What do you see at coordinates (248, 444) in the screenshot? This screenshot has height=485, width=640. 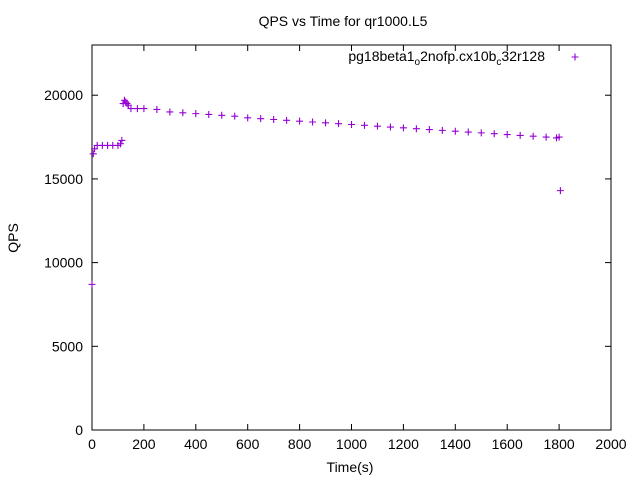 I see `x-tick-label: 600` at bounding box center [248, 444].